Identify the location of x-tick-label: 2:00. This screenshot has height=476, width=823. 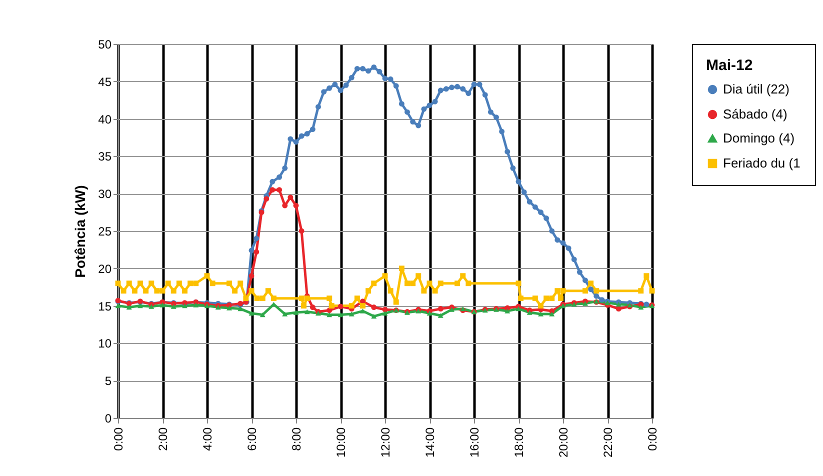
(163, 439).